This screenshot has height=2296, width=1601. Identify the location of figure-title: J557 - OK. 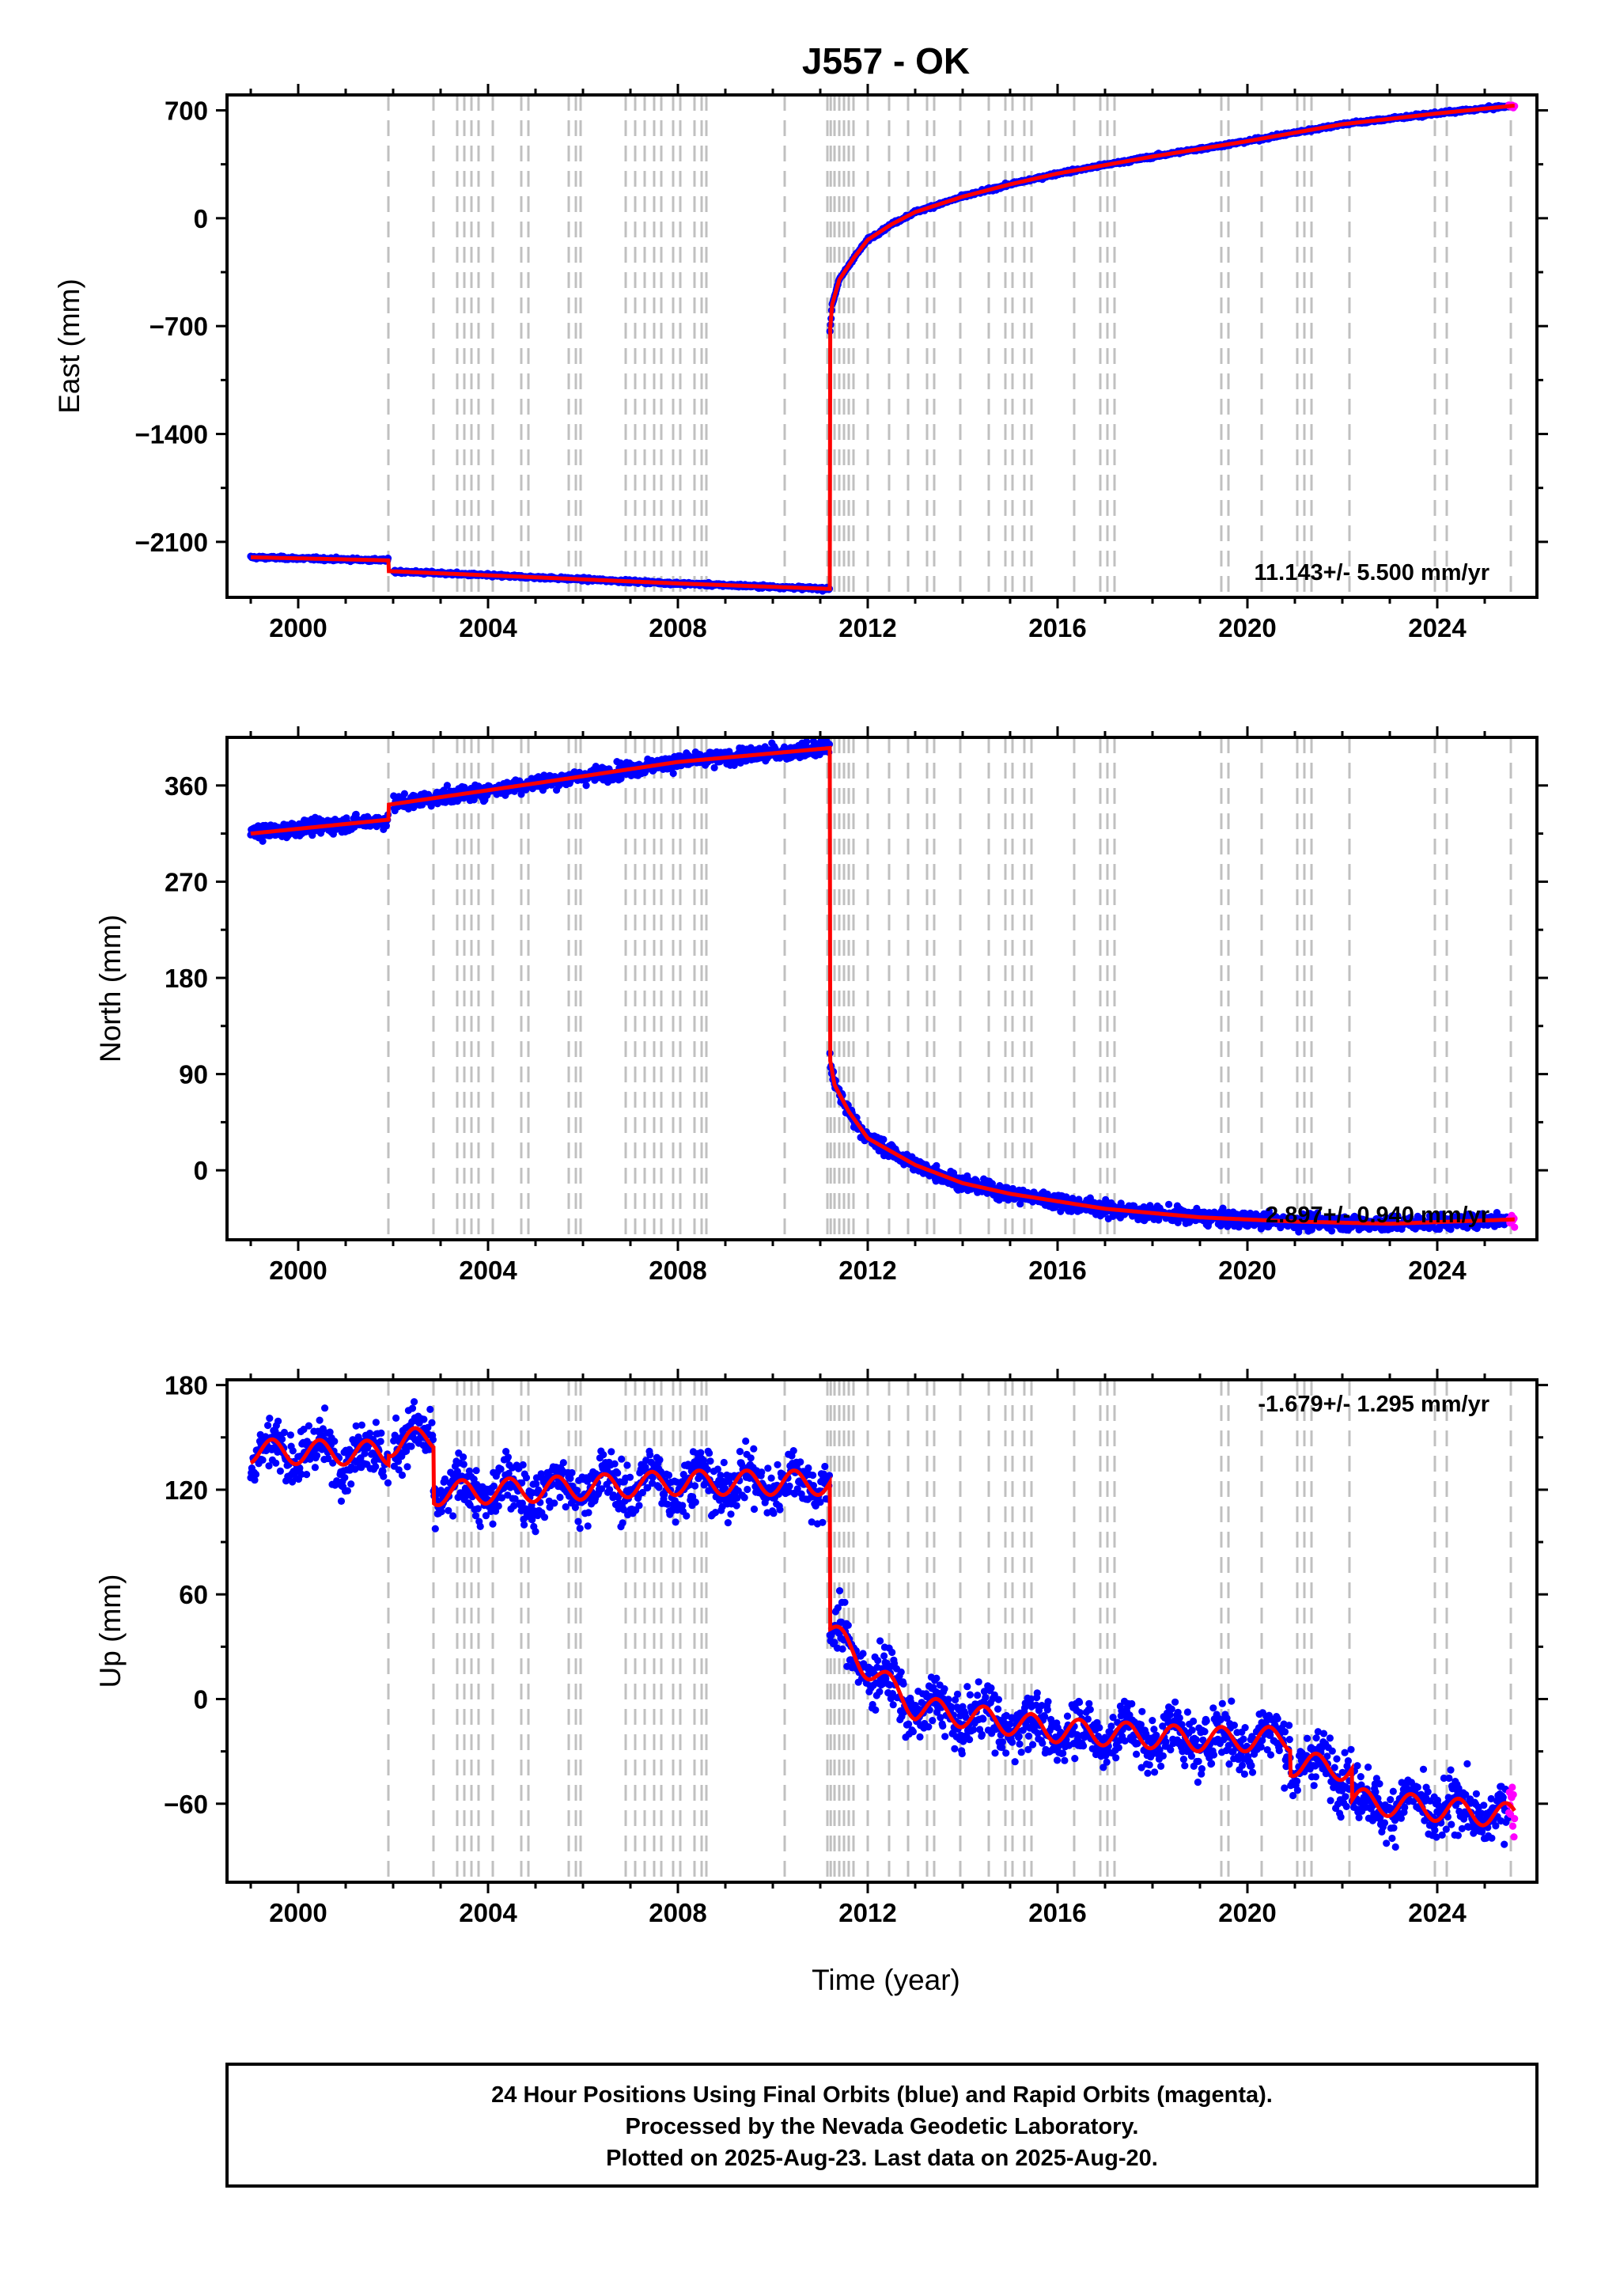
(886, 61).